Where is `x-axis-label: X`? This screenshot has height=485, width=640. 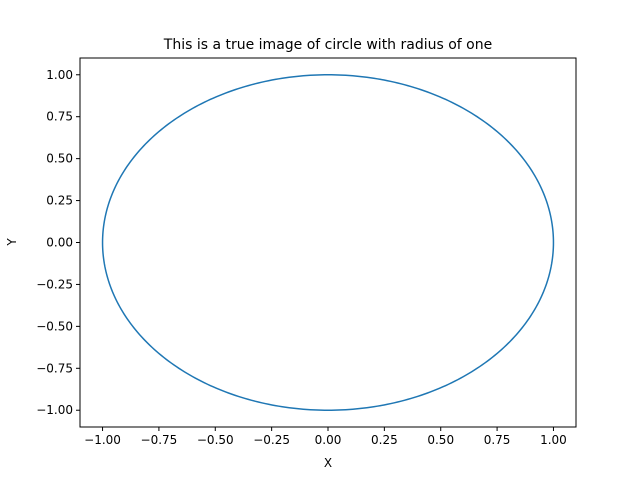
x-axis-label: X is located at coordinates (328, 463).